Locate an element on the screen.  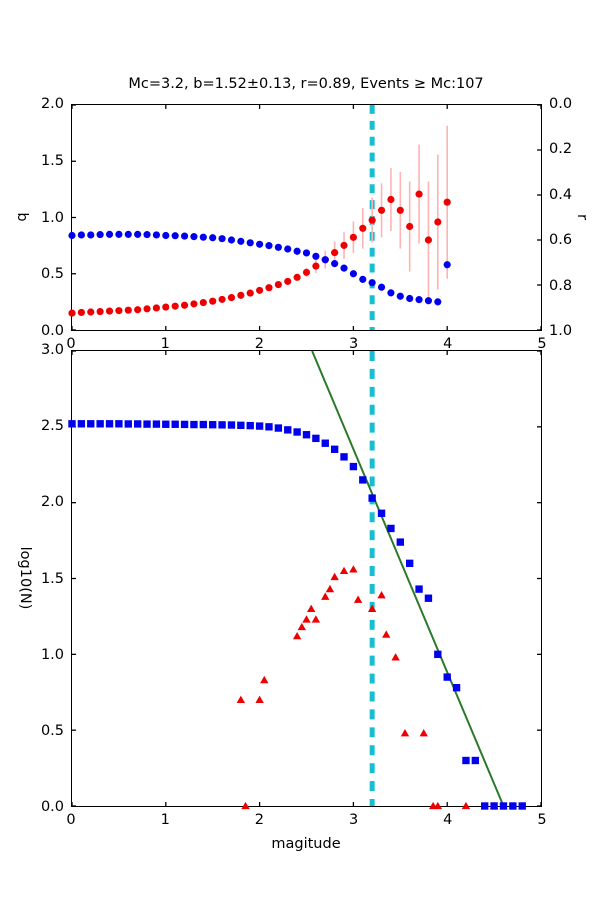
bottom-ytick-label: 0.0 is located at coordinates (52, 806).